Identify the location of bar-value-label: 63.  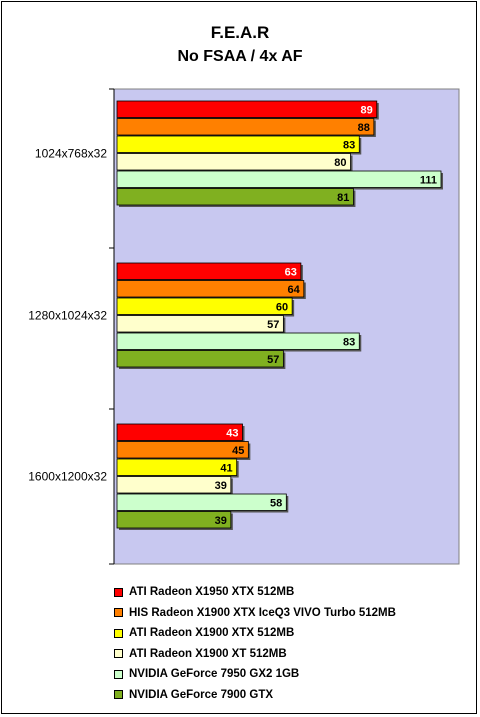
(291, 272).